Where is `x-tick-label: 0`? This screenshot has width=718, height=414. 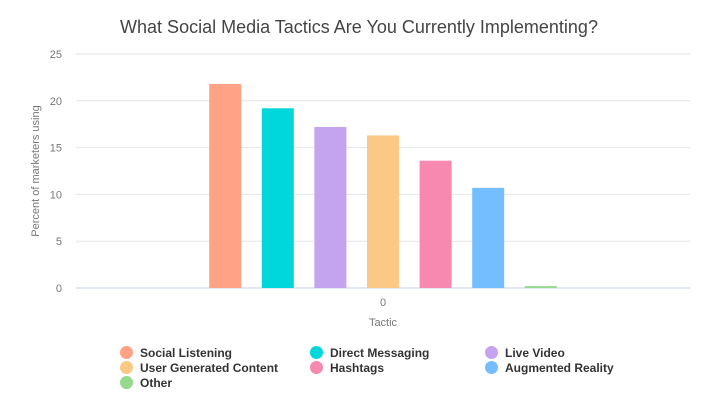 x-tick-label: 0 is located at coordinates (383, 303).